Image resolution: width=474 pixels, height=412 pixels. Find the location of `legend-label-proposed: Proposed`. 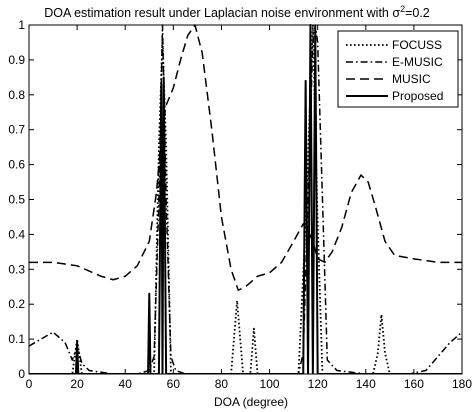

legend-label-proposed: Proposed is located at coordinates (417, 96).